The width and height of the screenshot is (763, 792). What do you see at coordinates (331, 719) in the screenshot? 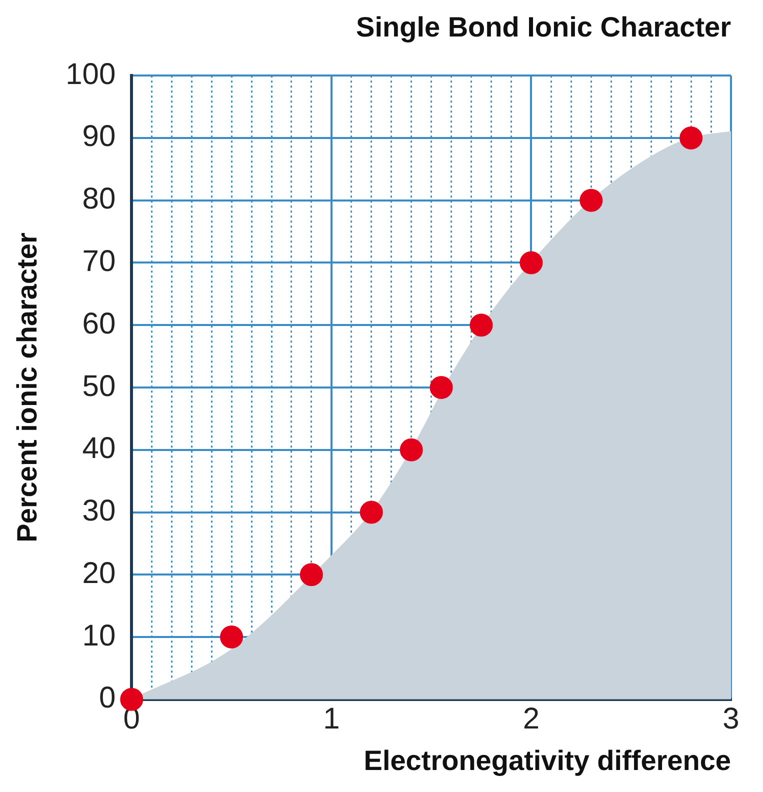
I see `x-tick-label: 1` at bounding box center [331, 719].